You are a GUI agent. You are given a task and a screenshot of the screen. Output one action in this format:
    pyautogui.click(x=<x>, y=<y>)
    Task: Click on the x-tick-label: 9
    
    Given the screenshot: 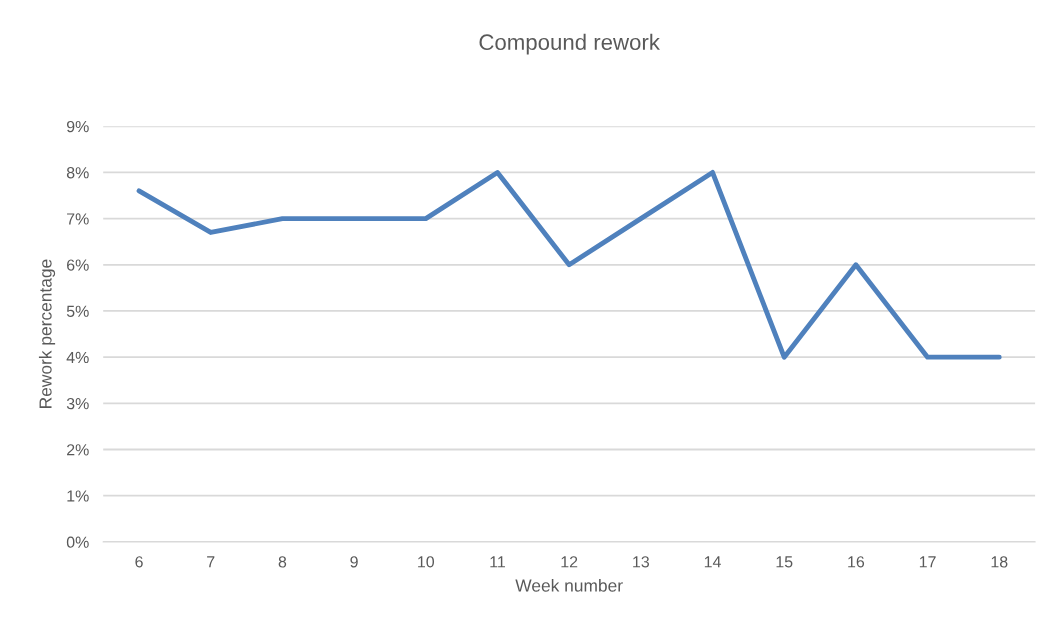 What is the action you would take?
    pyautogui.click(x=354, y=562)
    